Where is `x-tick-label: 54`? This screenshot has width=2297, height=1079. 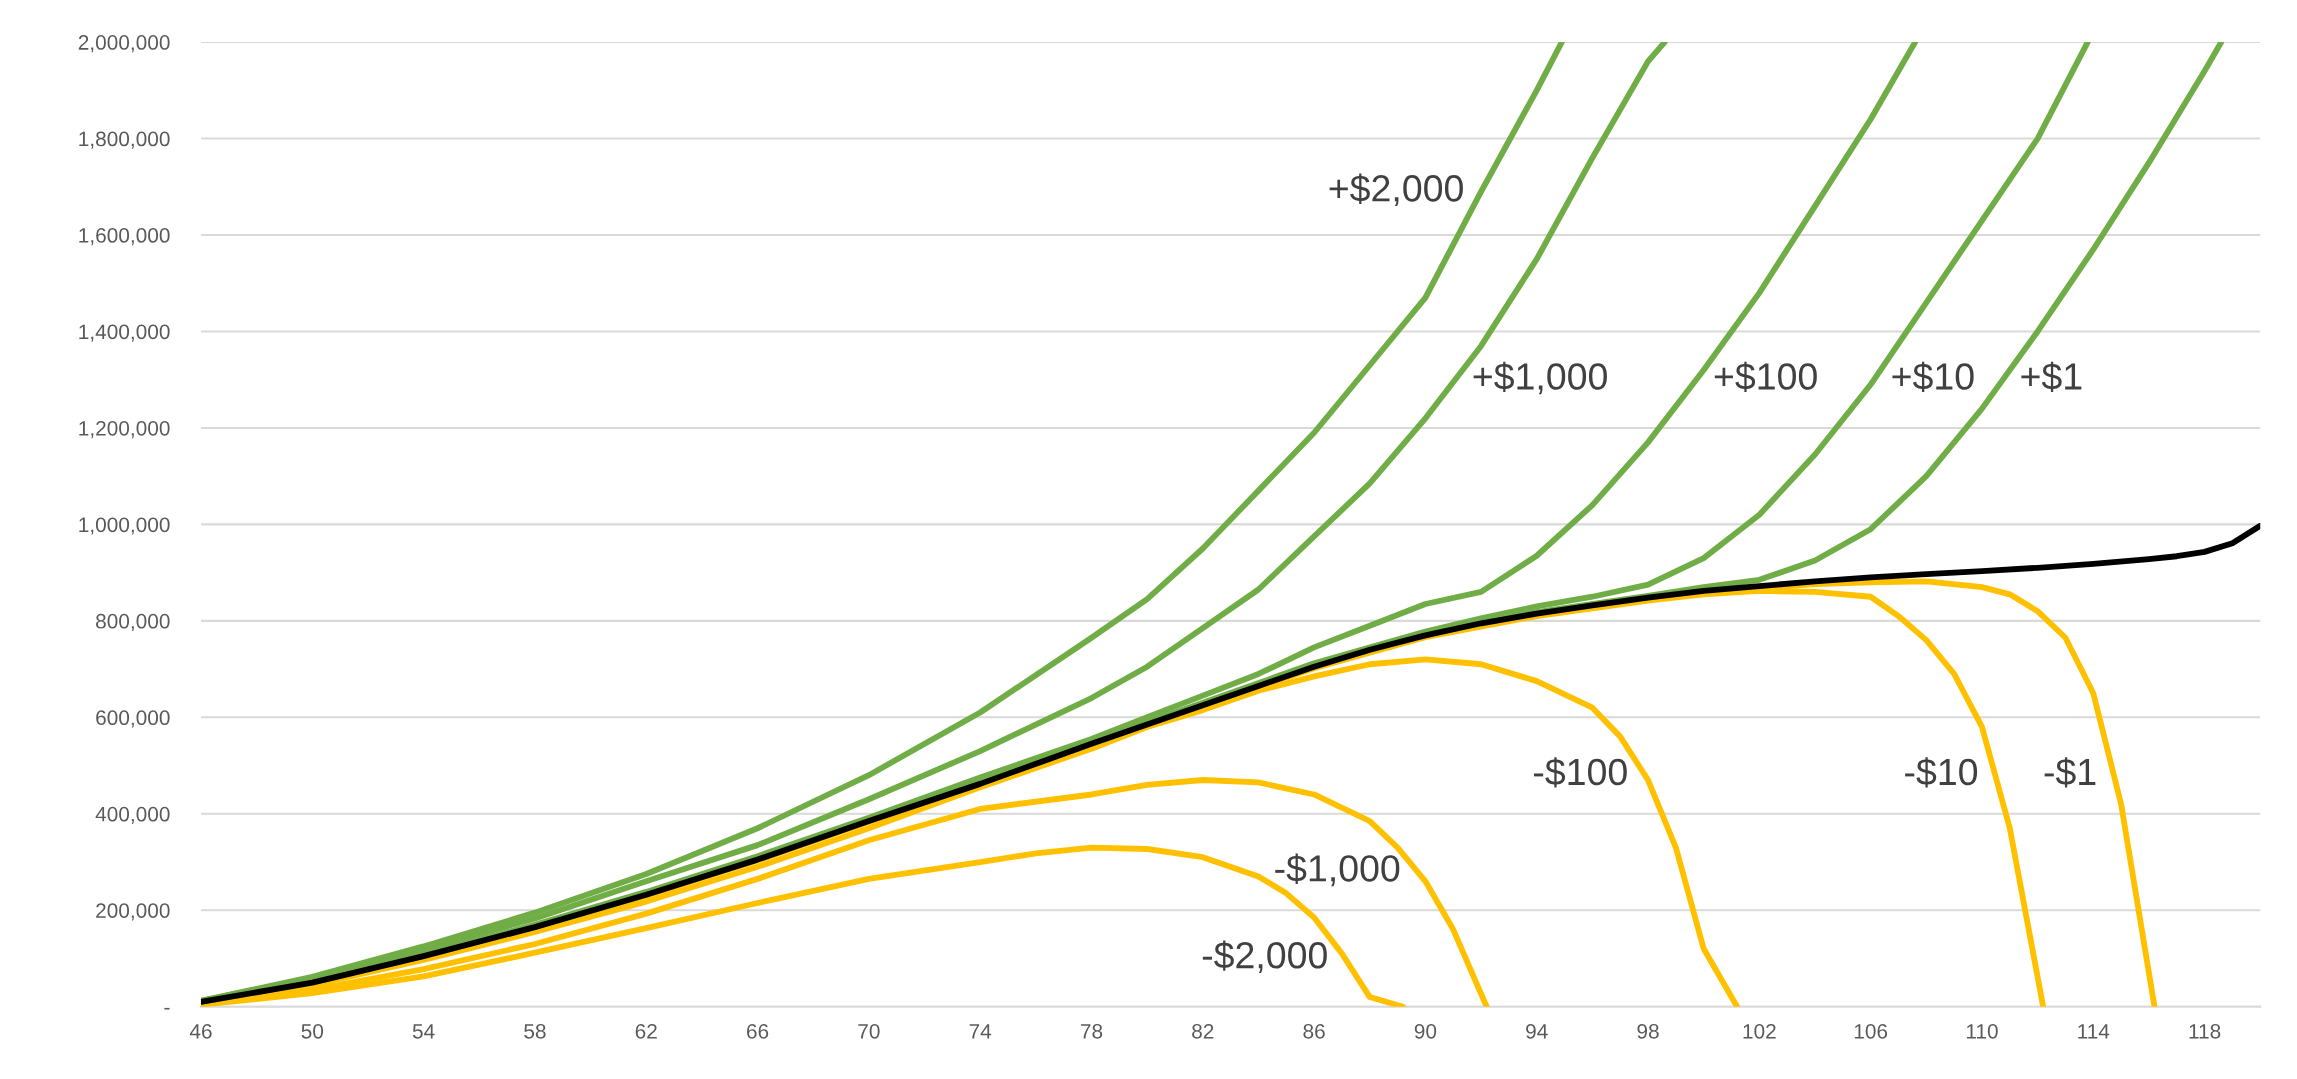
x-tick-label: 54 is located at coordinates (423, 1031).